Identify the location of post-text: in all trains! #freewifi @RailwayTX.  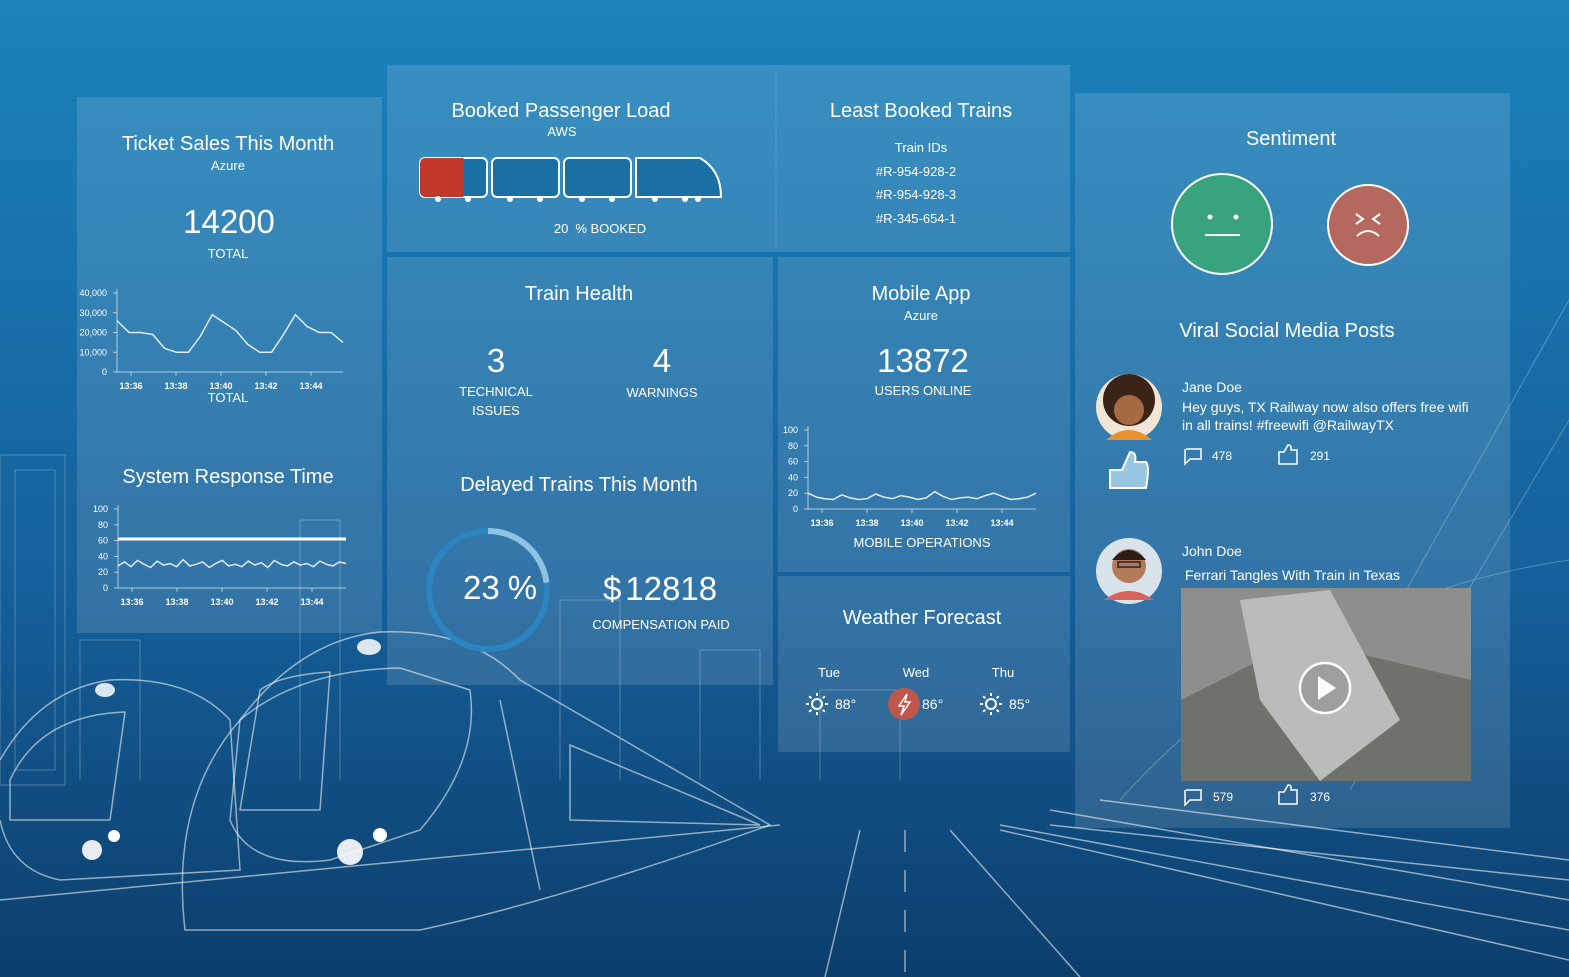
(1288, 425).